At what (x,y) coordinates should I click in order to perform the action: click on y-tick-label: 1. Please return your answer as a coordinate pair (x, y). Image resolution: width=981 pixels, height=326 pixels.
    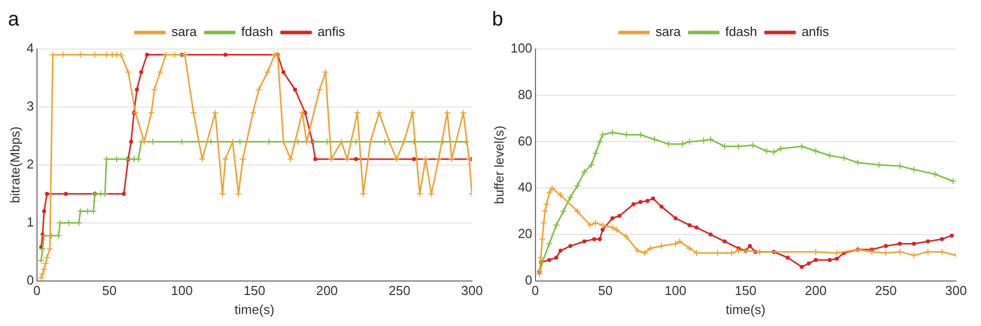
    Looking at the image, I should click on (30, 222).